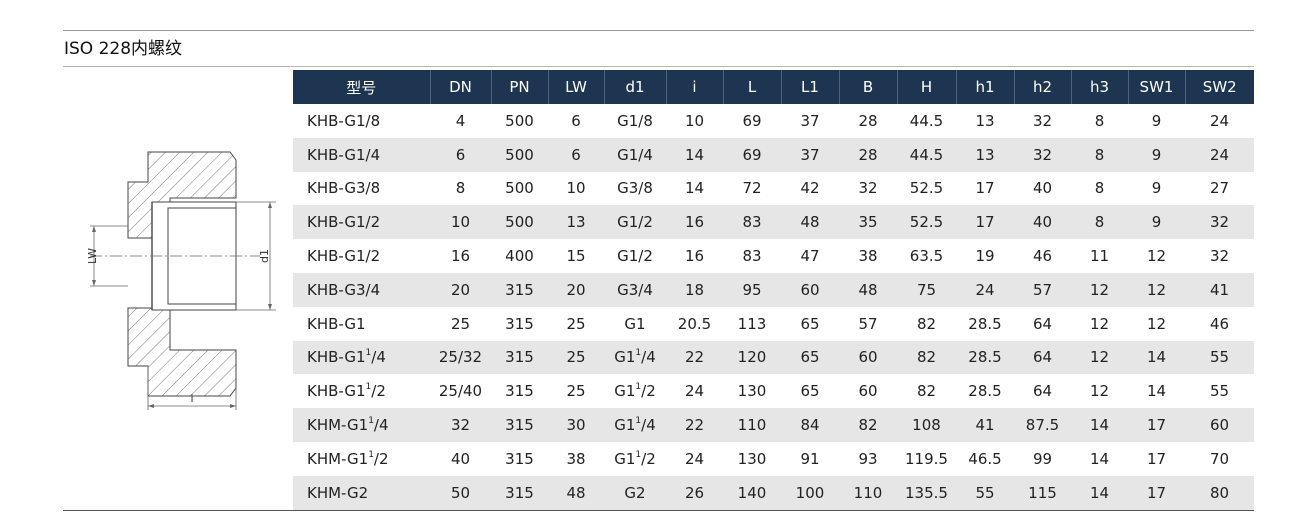  What do you see at coordinates (773, 289) in the screenshot?
I see `table-row: KHB-G3/4 20 315 20 G3/4 18 95 60 48 75 24 57 12 12 41` at bounding box center [773, 289].